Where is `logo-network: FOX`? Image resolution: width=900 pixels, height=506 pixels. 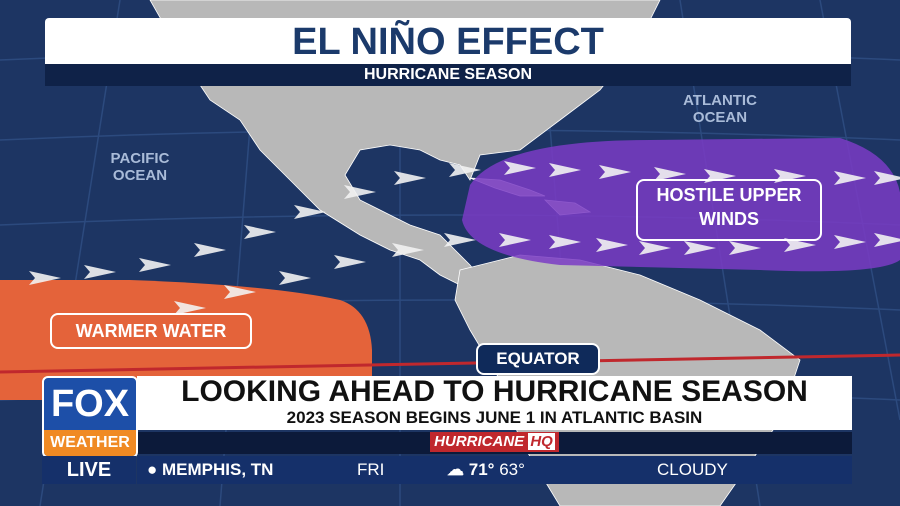
logo-network: FOX is located at coordinates (90, 404).